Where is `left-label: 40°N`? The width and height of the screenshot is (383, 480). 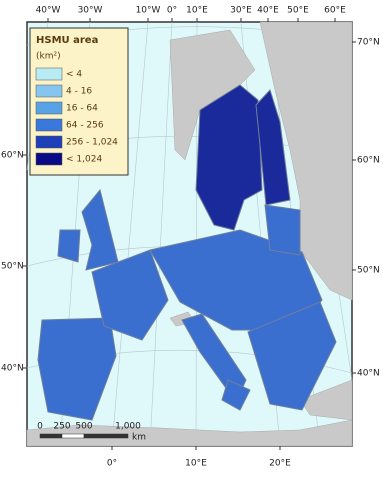
left-label: 40°N is located at coordinates (12, 369).